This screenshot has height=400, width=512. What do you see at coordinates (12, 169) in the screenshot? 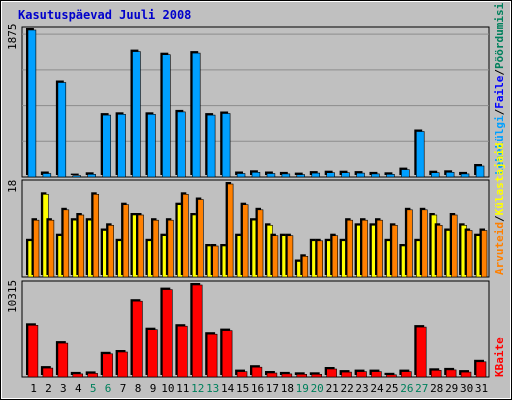
I see `y-axis-labels: 1875 18 10315` at bounding box center [12, 169].